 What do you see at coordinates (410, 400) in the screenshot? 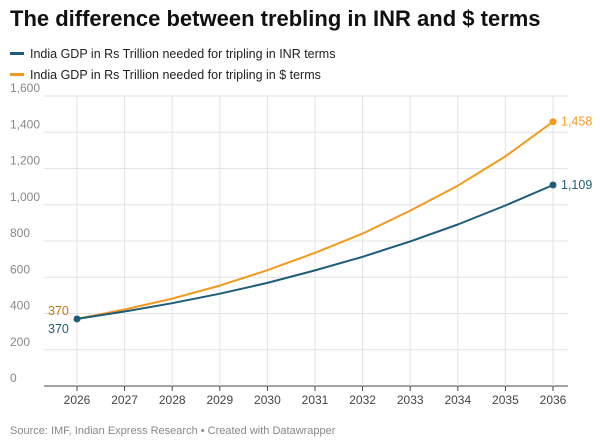
I see `x-tick-label: 2033` at bounding box center [410, 400].